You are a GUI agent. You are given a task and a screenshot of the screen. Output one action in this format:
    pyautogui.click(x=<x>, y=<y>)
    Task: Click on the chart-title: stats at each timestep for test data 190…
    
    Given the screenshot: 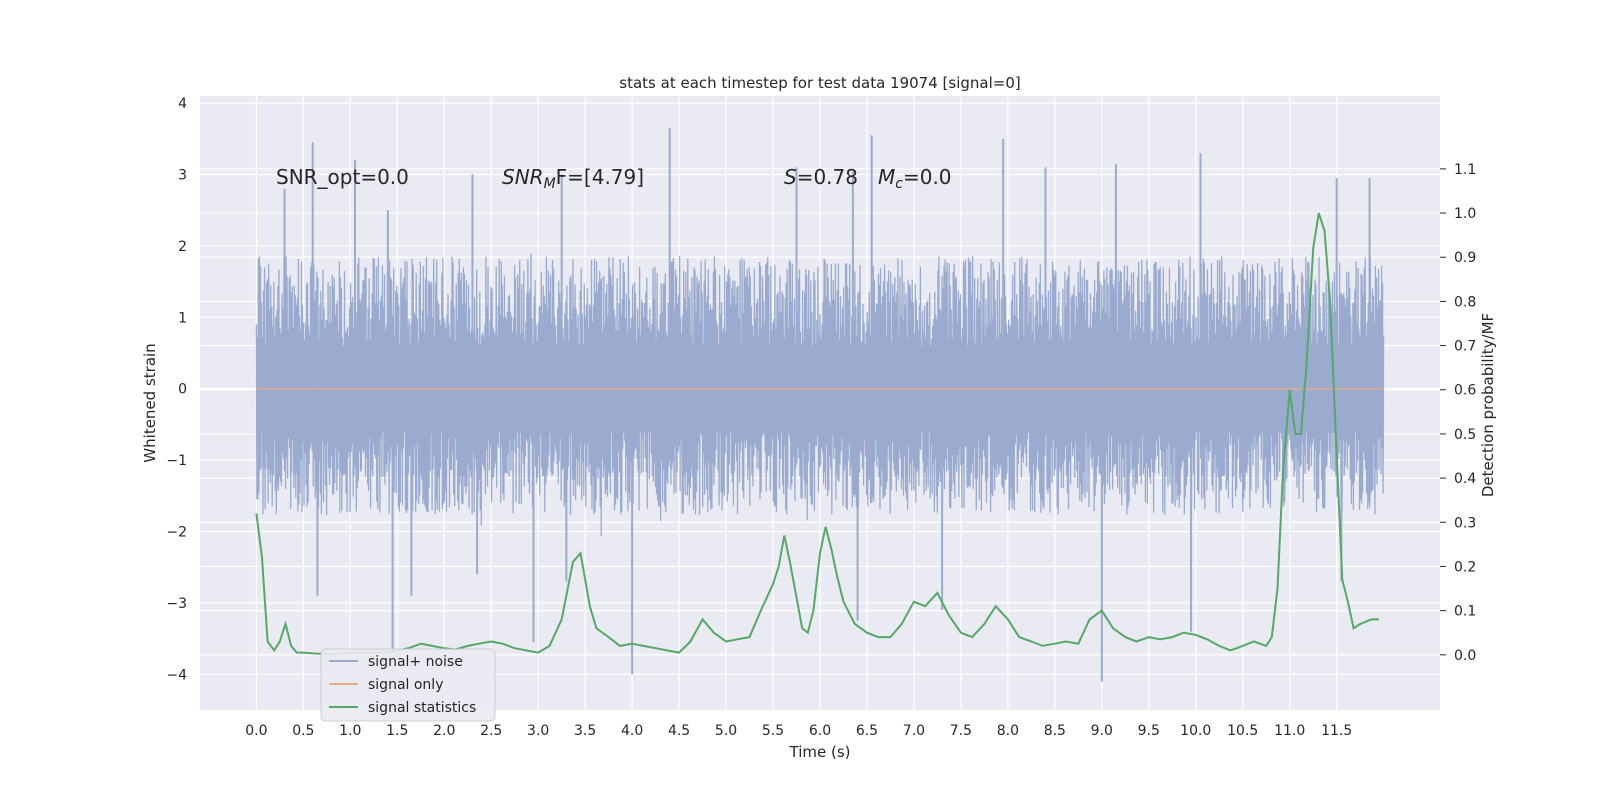 What is the action you would take?
    pyautogui.click(x=819, y=83)
    